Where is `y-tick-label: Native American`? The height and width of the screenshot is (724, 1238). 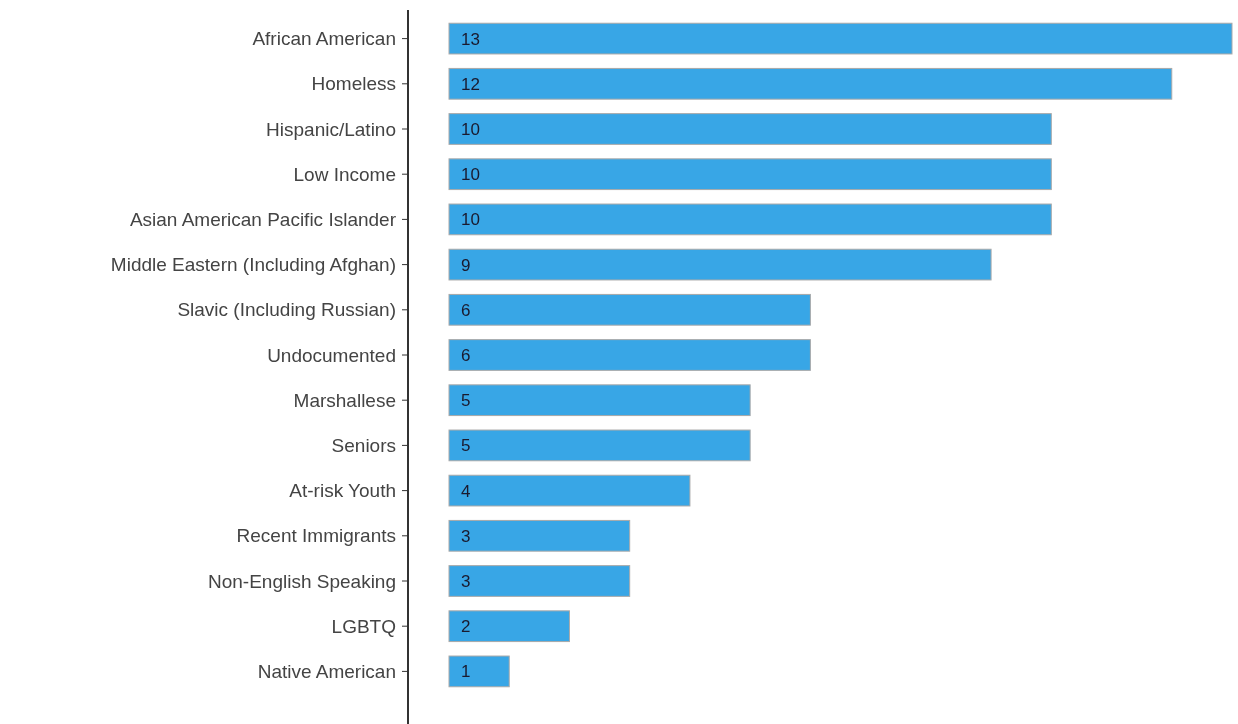 y-tick-label: Native American is located at coordinates (326, 672).